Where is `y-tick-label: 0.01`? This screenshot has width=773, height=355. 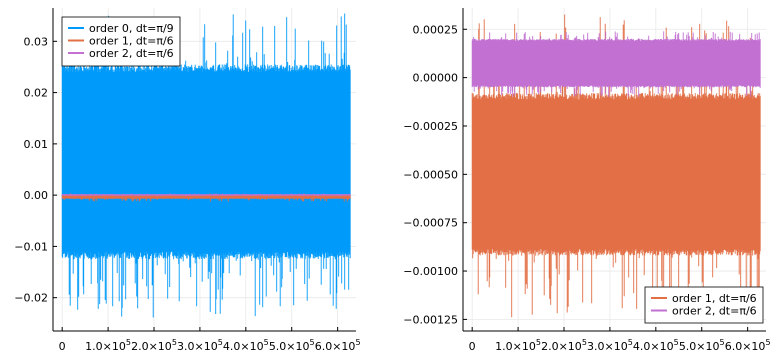 y-tick-label: 0.01 is located at coordinates (36, 144).